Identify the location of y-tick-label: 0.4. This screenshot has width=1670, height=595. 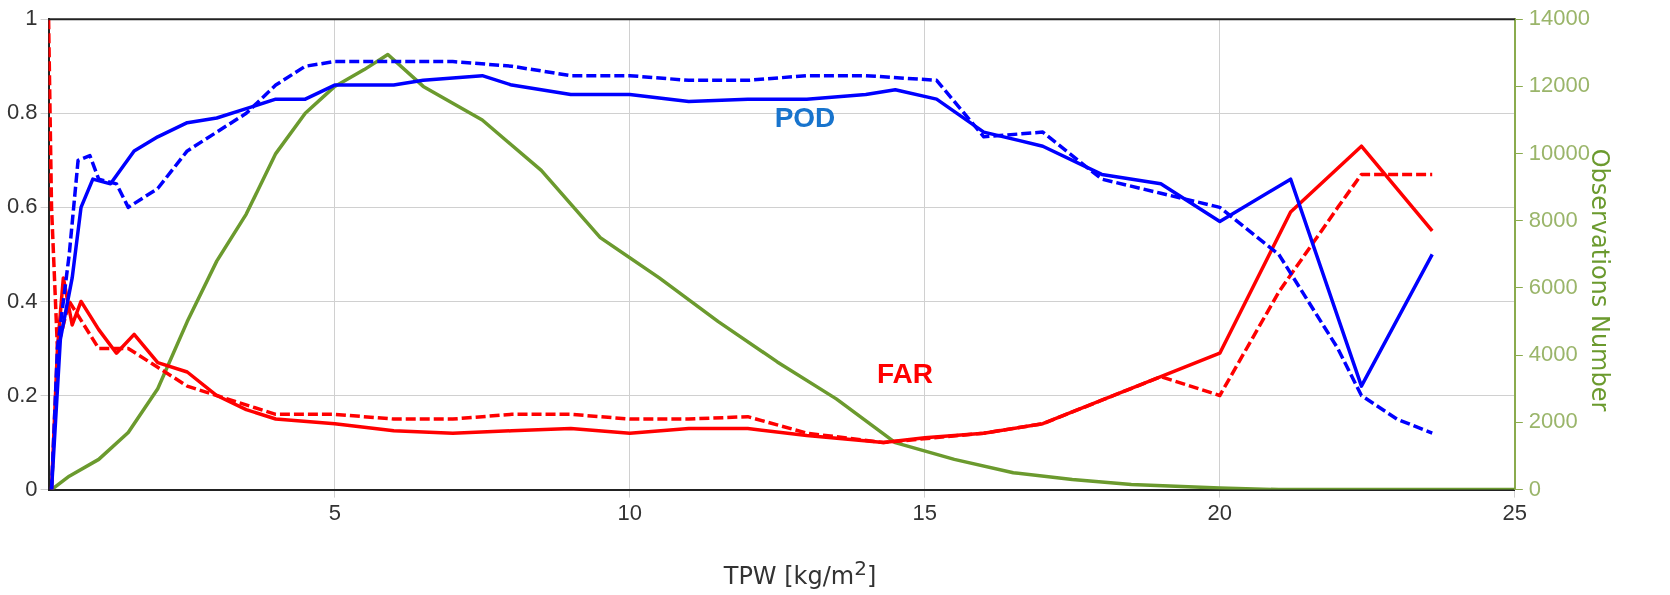
(22, 300).